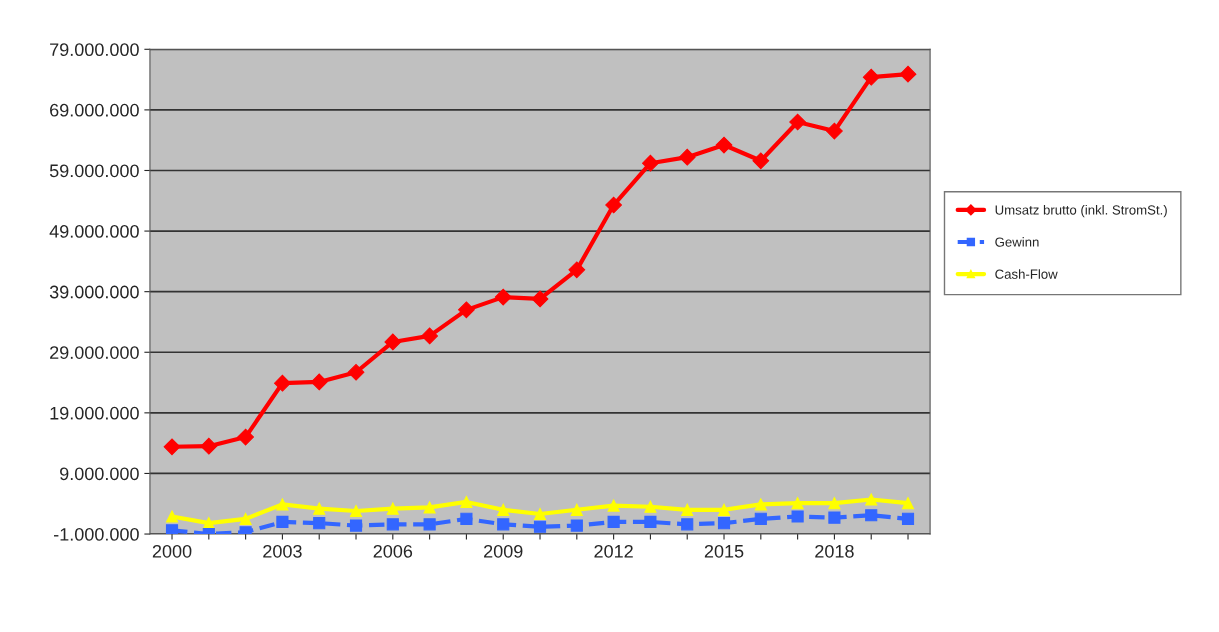 The image size is (1219, 632). I want to click on x-tick-label: 2009, so click(503, 551).